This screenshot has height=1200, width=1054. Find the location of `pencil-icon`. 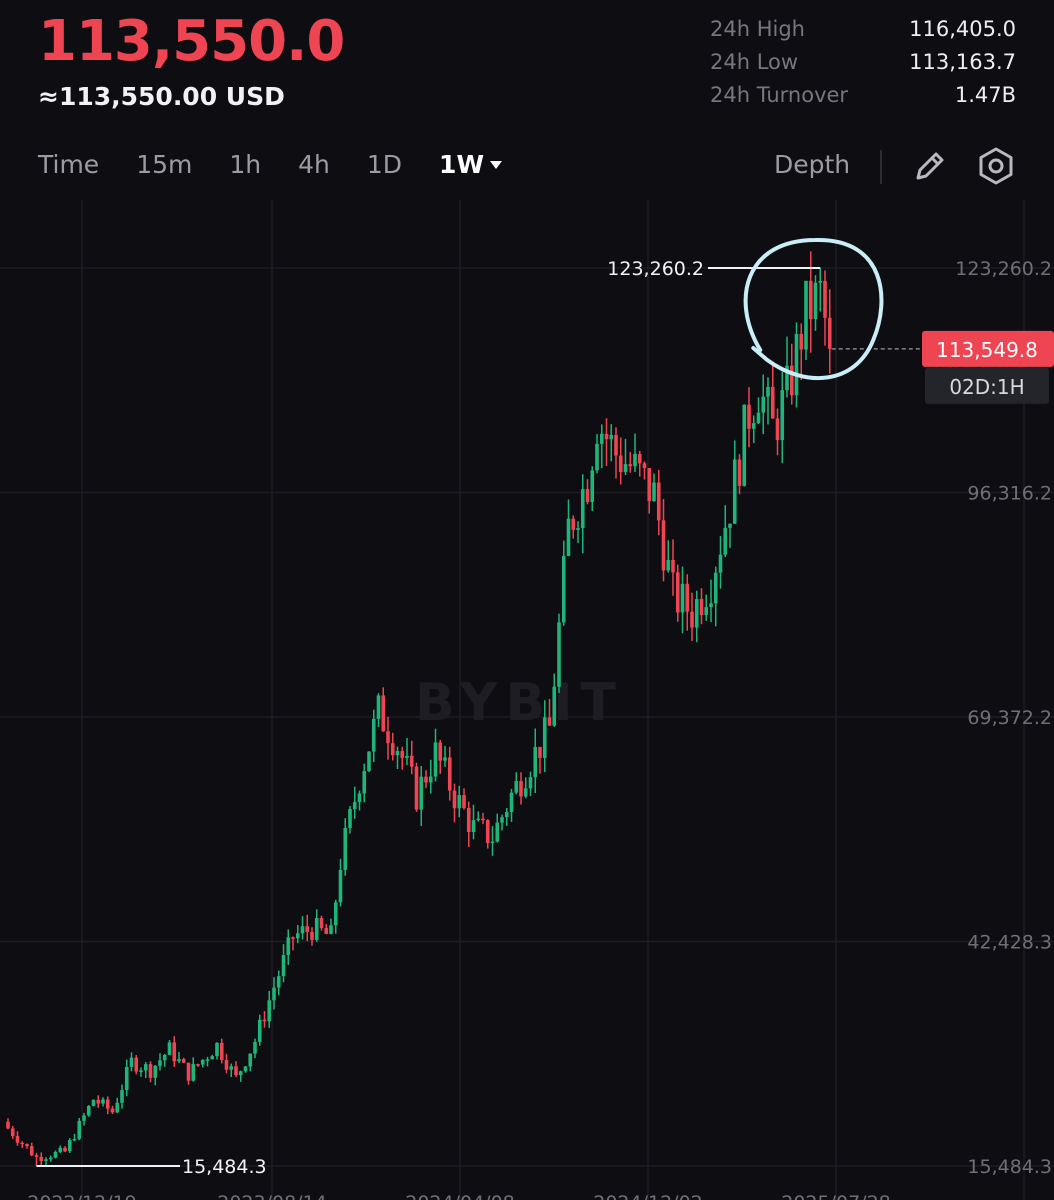

pencil-icon is located at coordinates (930, 166).